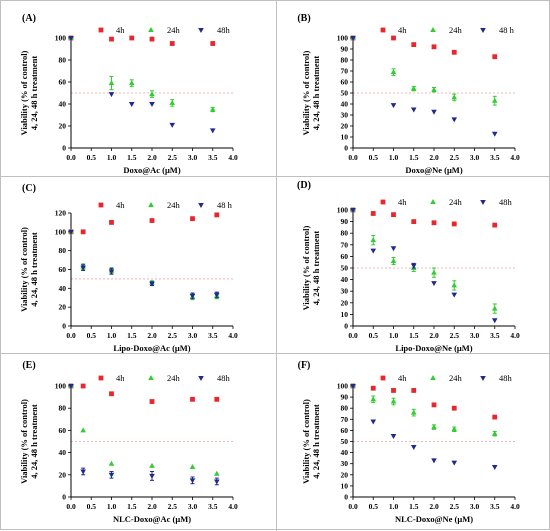 This screenshot has width=550, height=531. What do you see at coordinates (434, 335) in the screenshot?
I see `x-tick-label: 2.0` at bounding box center [434, 335].